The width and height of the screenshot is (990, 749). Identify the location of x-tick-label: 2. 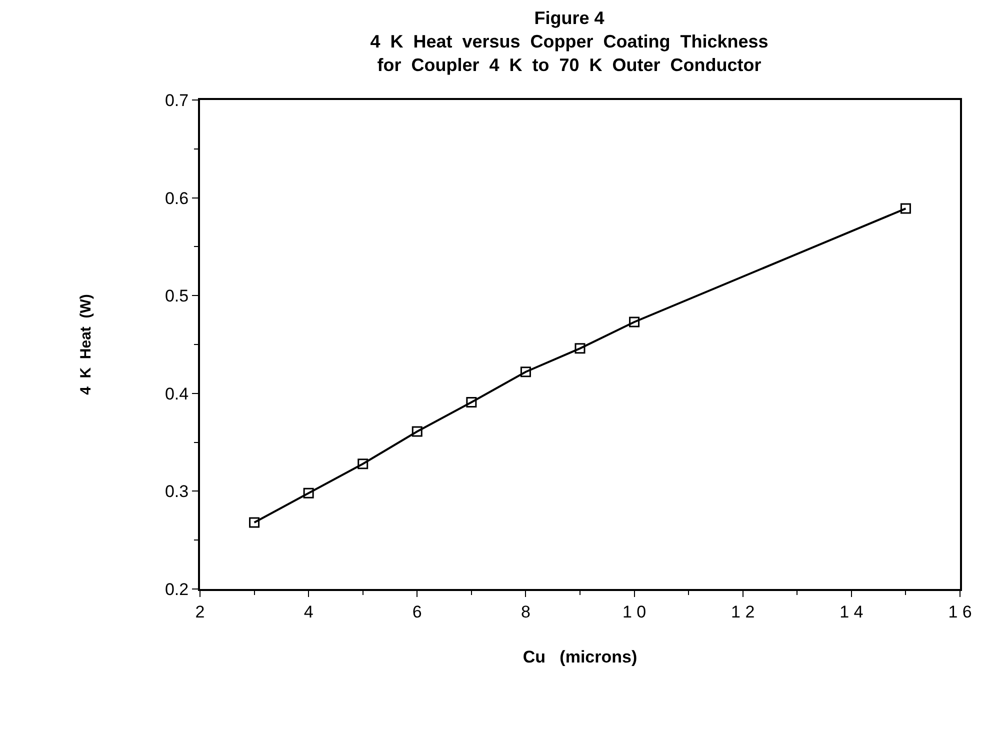
(200, 612).